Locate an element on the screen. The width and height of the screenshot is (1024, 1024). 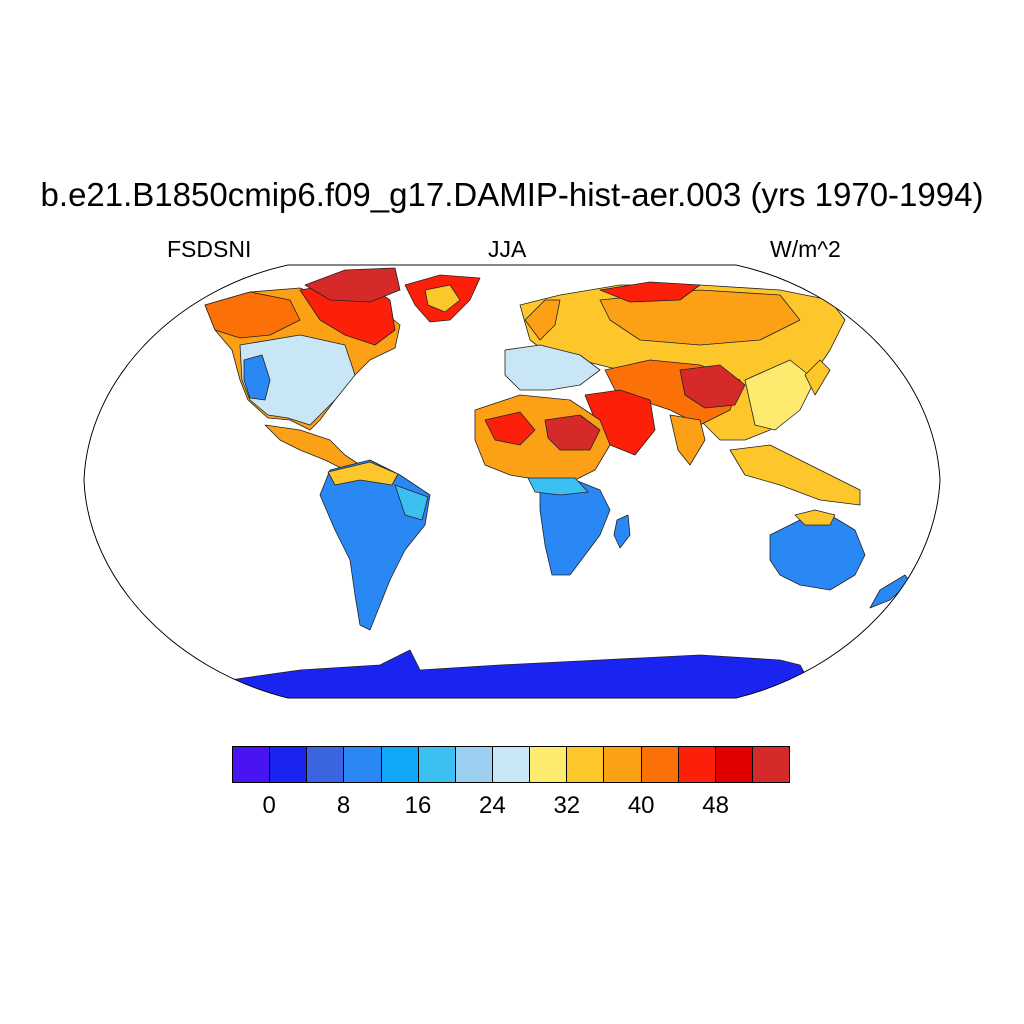
tibet-region is located at coordinates (712, 386).